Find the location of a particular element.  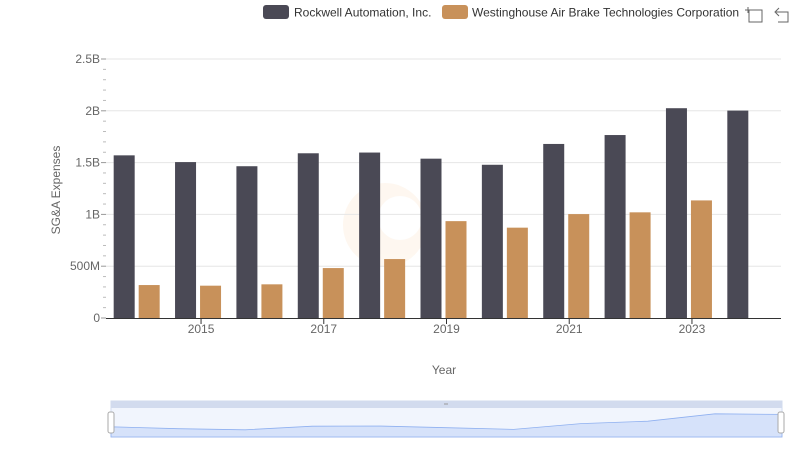

bar-rockwell-2017 is located at coordinates (308, 235).